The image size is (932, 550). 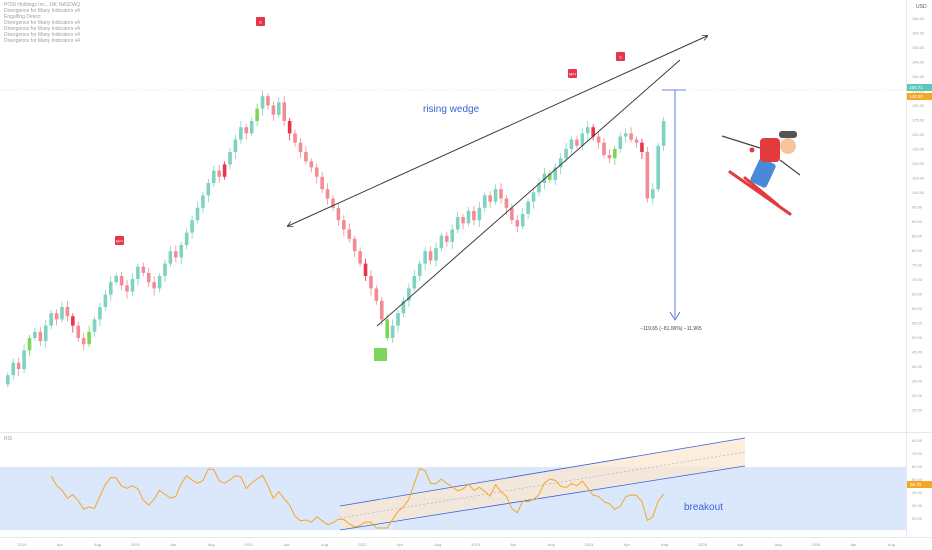 What do you see at coordinates (917, 221) in the screenshot?
I see `price-tick-label: 90.00` at bounding box center [917, 221].